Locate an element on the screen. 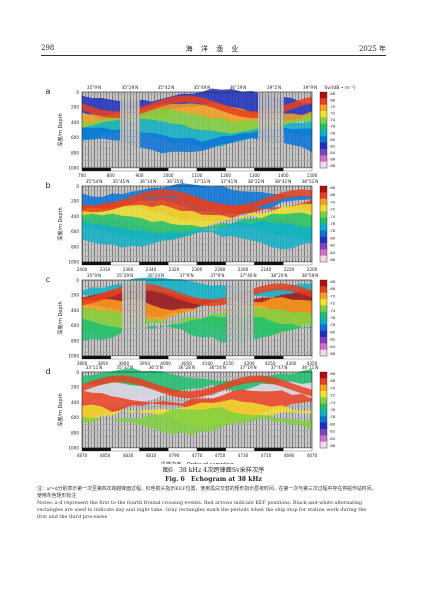 This screenshot has height=603, width=427. page-header: 298 海 洋 渔 业 2025 年 is located at coordinates (213, 50).